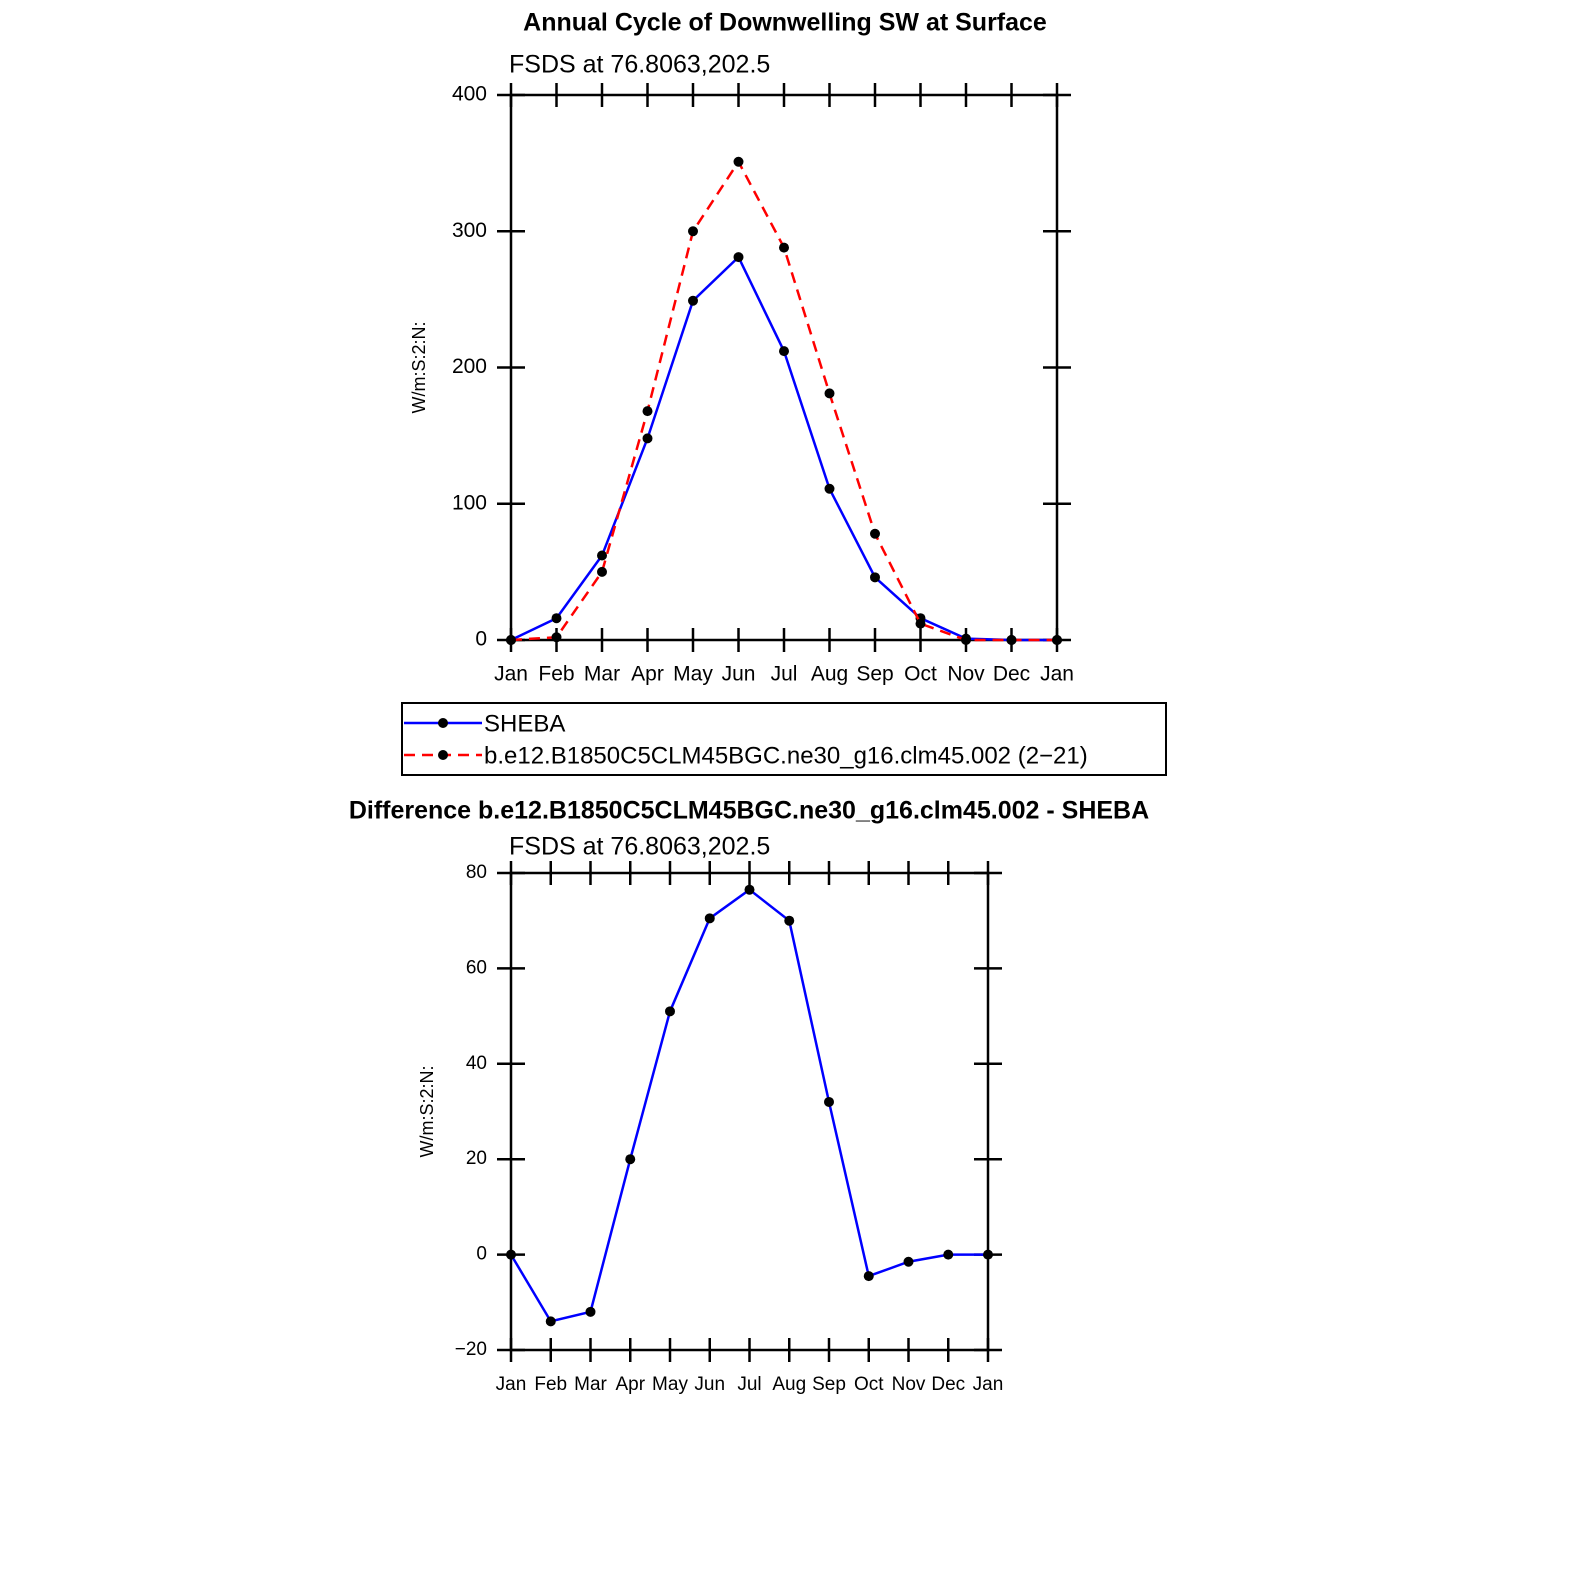 The image size is (1575, 1575). I want to click on y-tick-label: 80, so click(476, 872).